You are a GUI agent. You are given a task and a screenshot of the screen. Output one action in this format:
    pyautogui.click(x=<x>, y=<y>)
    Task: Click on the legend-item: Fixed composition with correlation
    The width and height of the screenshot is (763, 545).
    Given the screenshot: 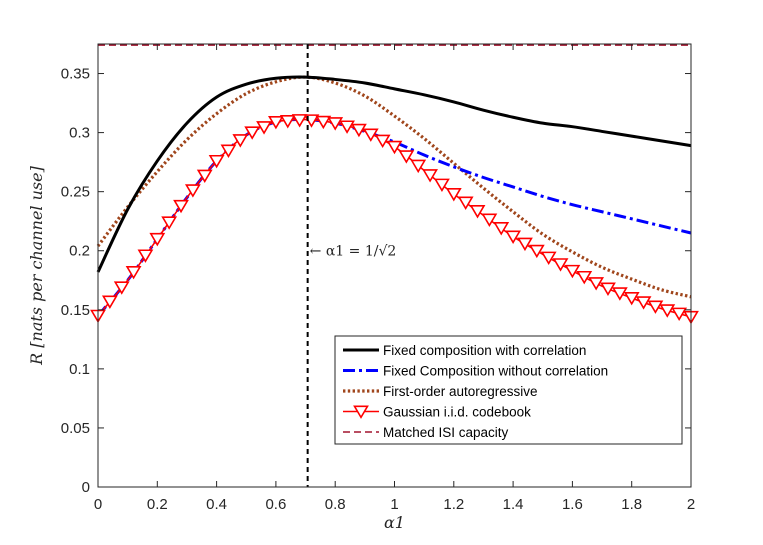 What is the action you would take?
    pyautogui.click(x=464, y=350)
    